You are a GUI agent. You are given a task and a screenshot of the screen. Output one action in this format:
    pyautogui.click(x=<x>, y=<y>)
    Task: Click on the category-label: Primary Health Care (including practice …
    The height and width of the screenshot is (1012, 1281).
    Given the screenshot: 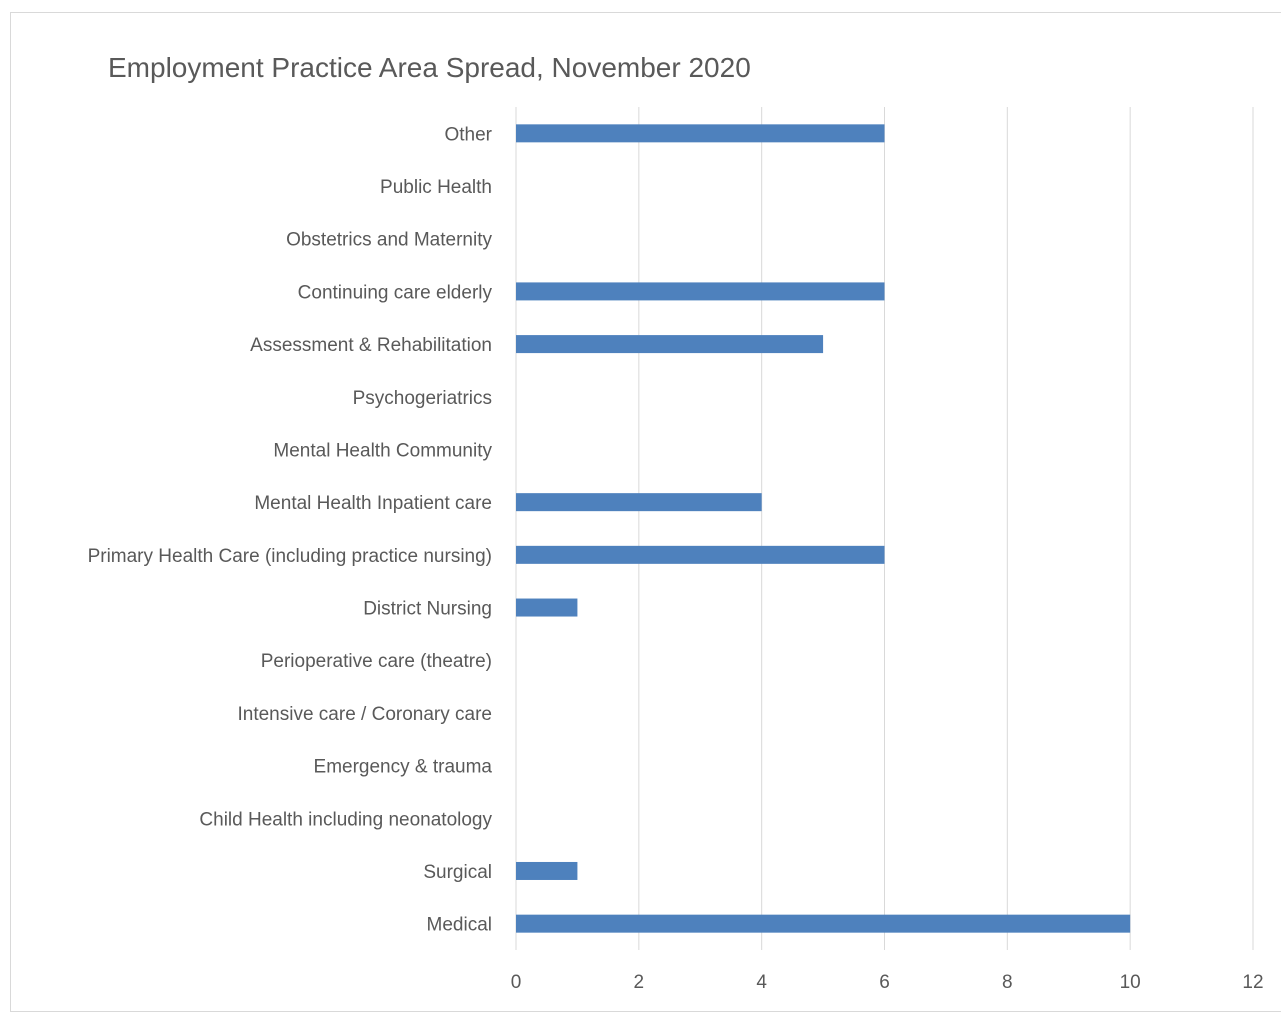 What is the action you would take?
    pyautogui.click(x=290, y=556)
    